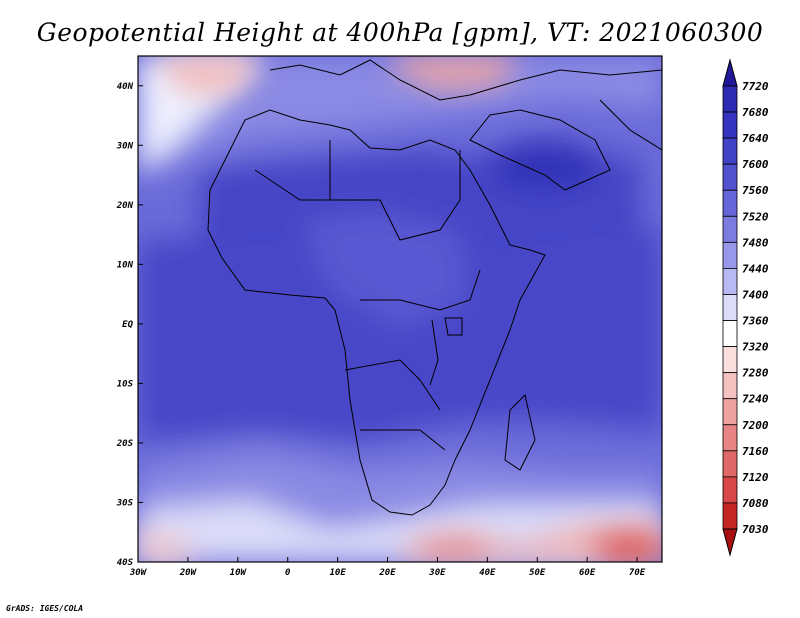  Describe the element at coordinates (138, 573) in the screenshot. I see `x-tick-label: 30W` at that location.